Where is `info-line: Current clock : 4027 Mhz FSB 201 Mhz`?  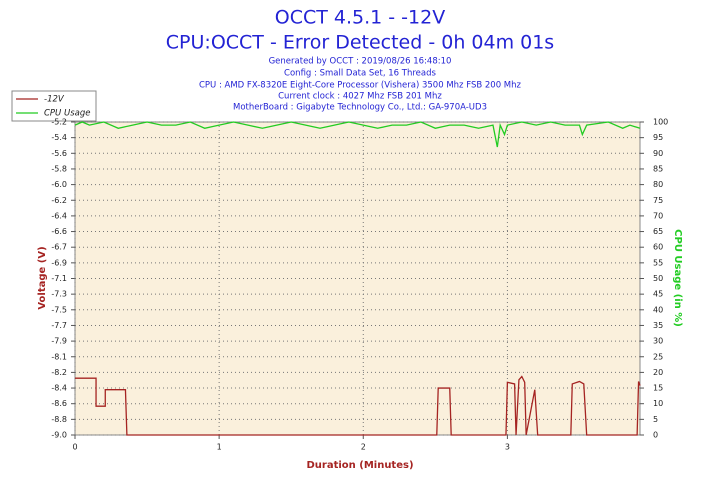 info-line: Current clock : 4027 Mhz FSB 201 Mhz is located at coordinates (360, 97).